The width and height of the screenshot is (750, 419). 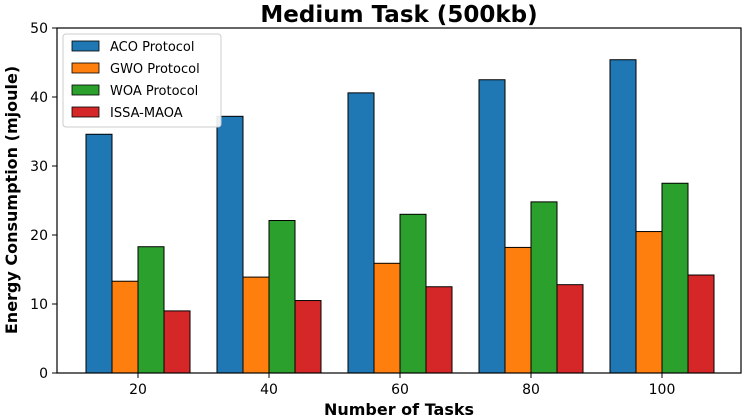 I want to click on y-tick-label: 40, so click(x=39, y=98).